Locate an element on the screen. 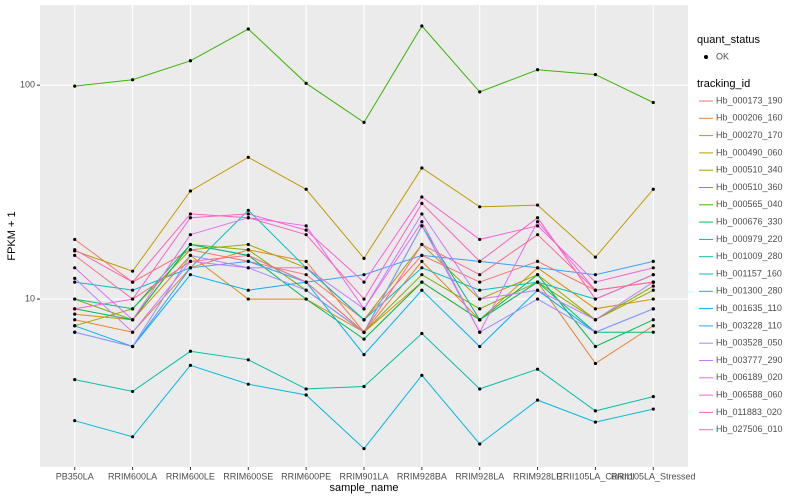  x-axis-label: sample_name is located at coordinates (363, 488).